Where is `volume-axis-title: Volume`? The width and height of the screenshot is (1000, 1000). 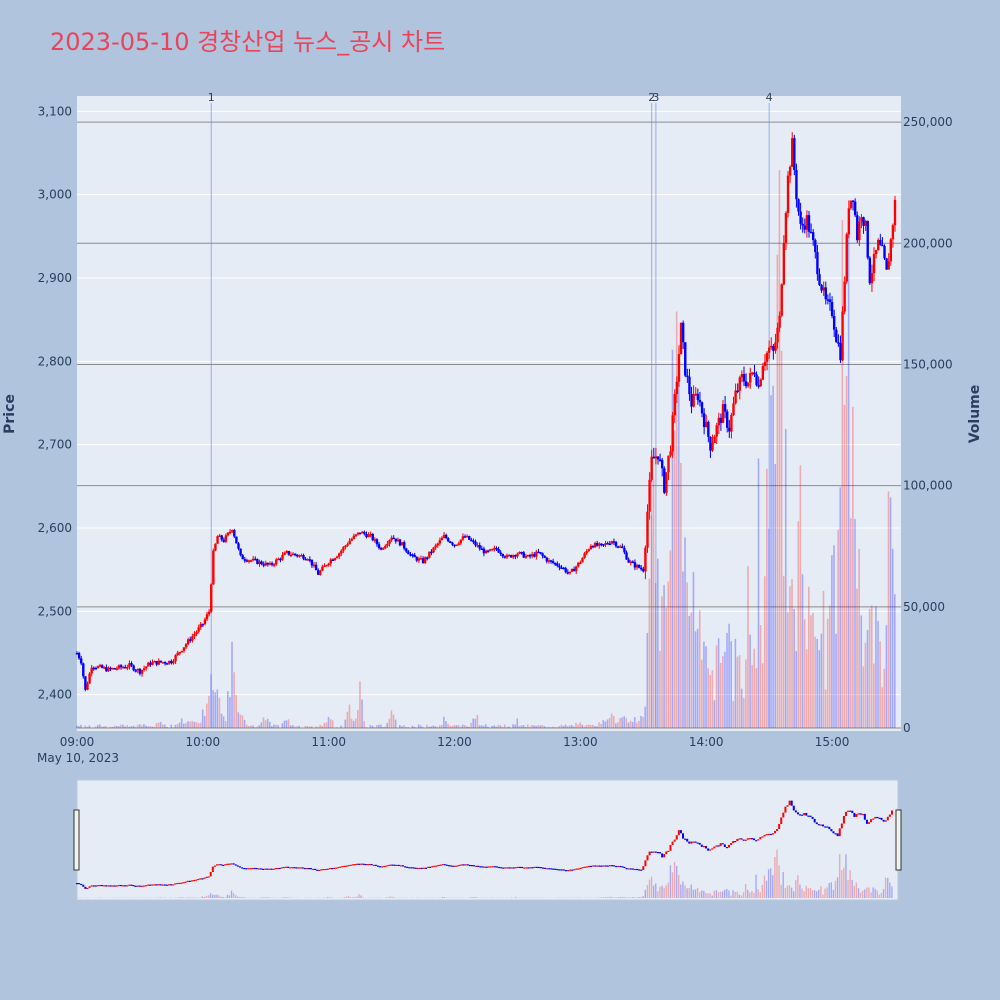
volume-axis-title: Volume is located at coordinates (975, 414).